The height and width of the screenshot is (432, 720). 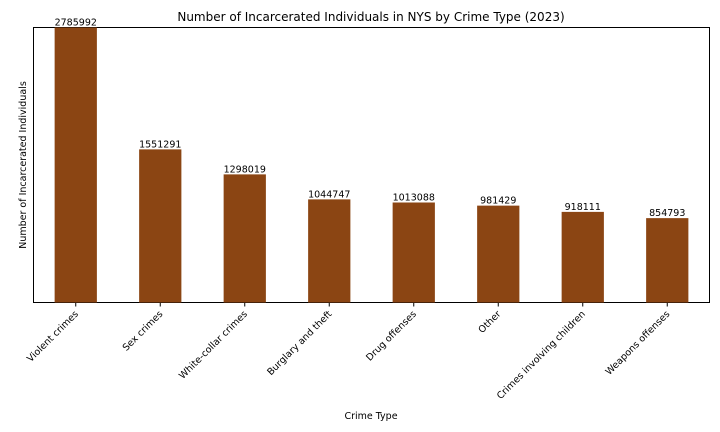 I want to click on x-axis-label: Crime Type, so click(x=370, y=416).